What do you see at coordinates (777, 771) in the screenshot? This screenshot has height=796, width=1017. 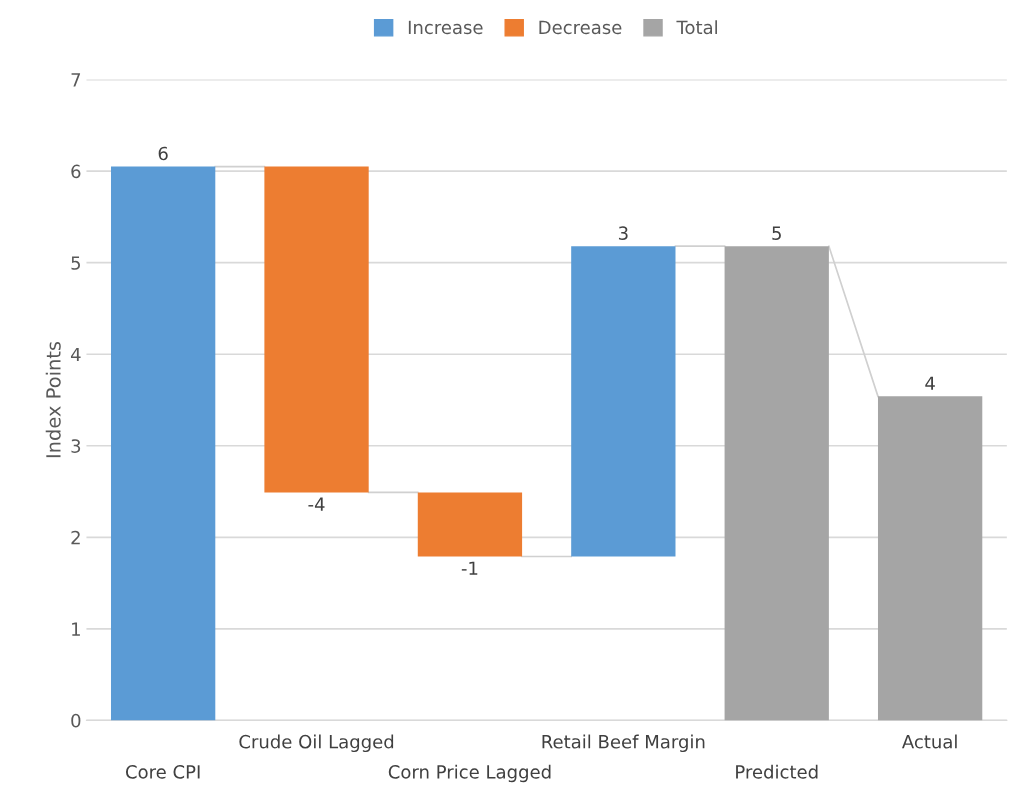 I see `x-tick-label: Predicted` at bounding box center [777, 771].